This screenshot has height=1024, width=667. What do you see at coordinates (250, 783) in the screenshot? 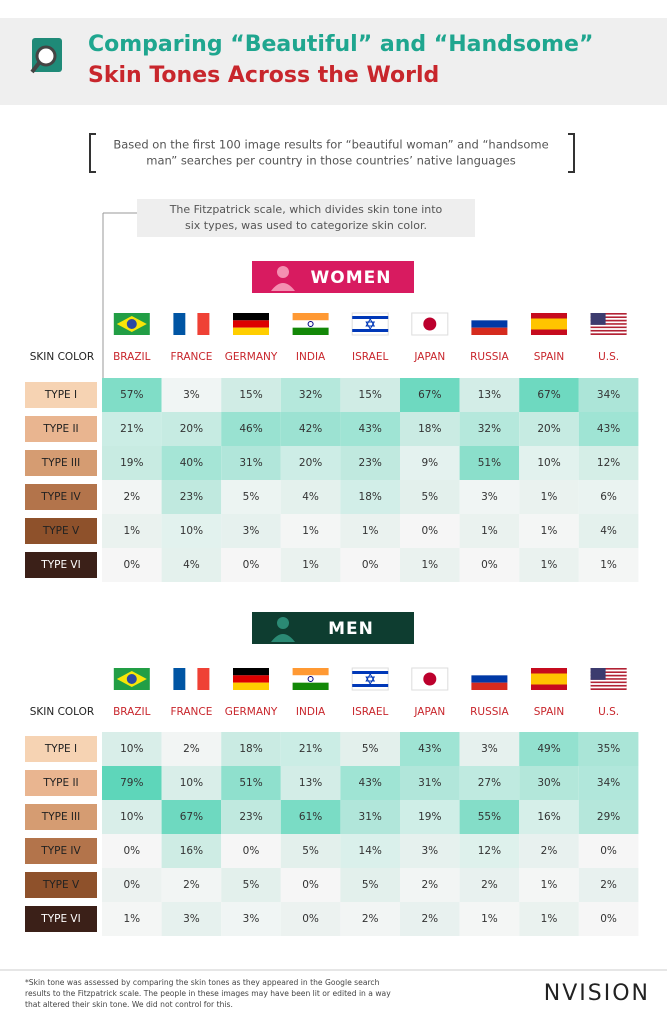
I see `cell-value: 51%` at bounding box center [250, 783].